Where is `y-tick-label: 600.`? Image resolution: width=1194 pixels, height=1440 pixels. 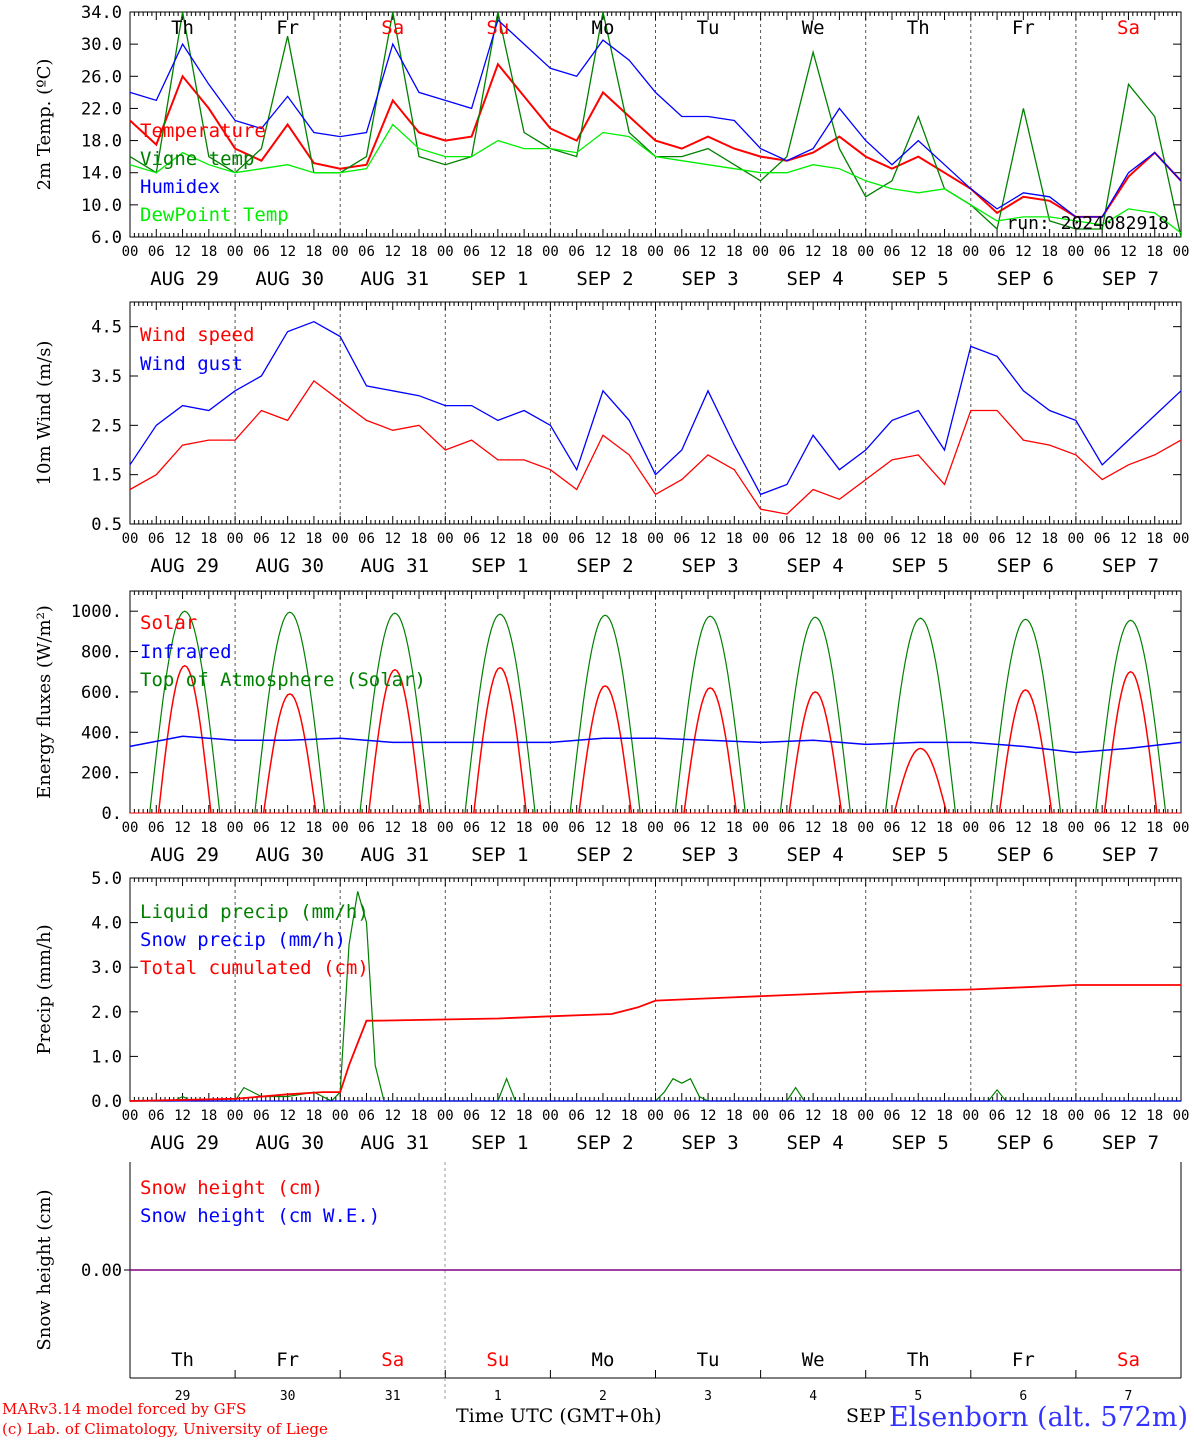
y-tick-label: 600. is located at coordinates (101, 693).